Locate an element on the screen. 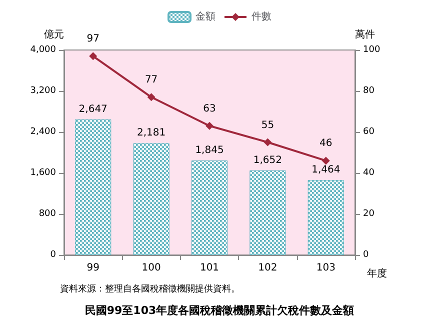  y-tick-label: 4,000 is located at coordinates (43, 50).